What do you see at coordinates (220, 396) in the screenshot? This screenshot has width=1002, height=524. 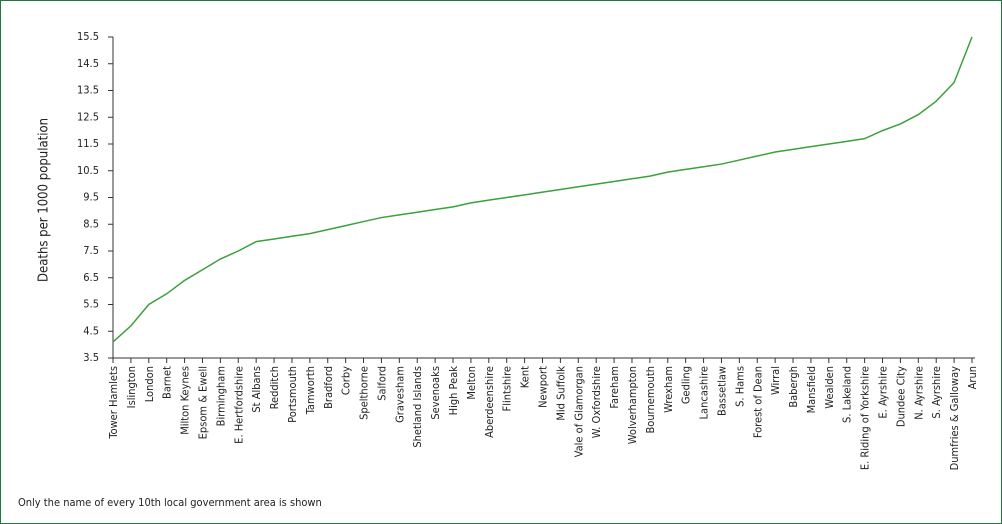 I see `x-tick-label: Birmingham` at bounding box center [220, 396].